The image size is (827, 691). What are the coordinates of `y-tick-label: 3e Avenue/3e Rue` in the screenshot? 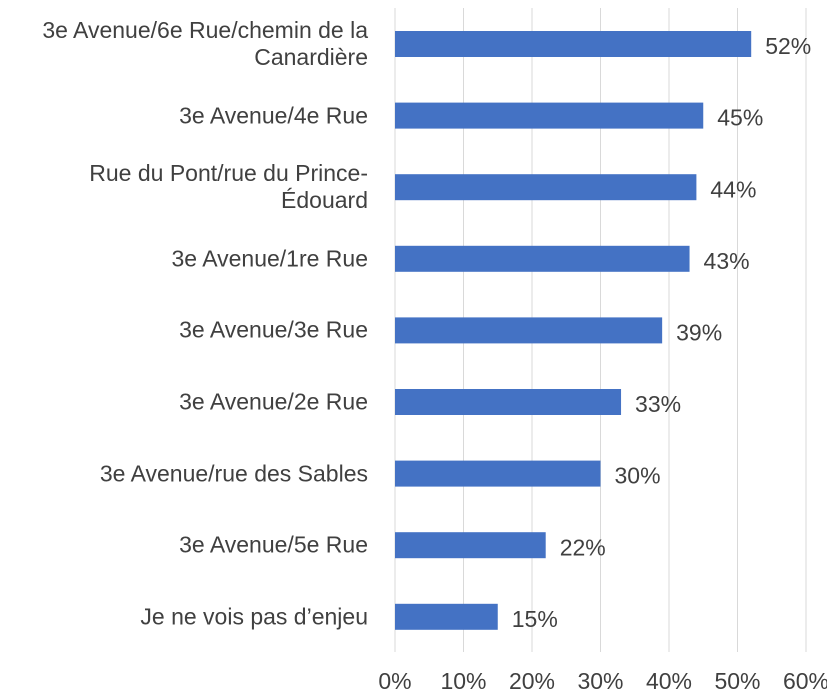 It's located at (273, 329).